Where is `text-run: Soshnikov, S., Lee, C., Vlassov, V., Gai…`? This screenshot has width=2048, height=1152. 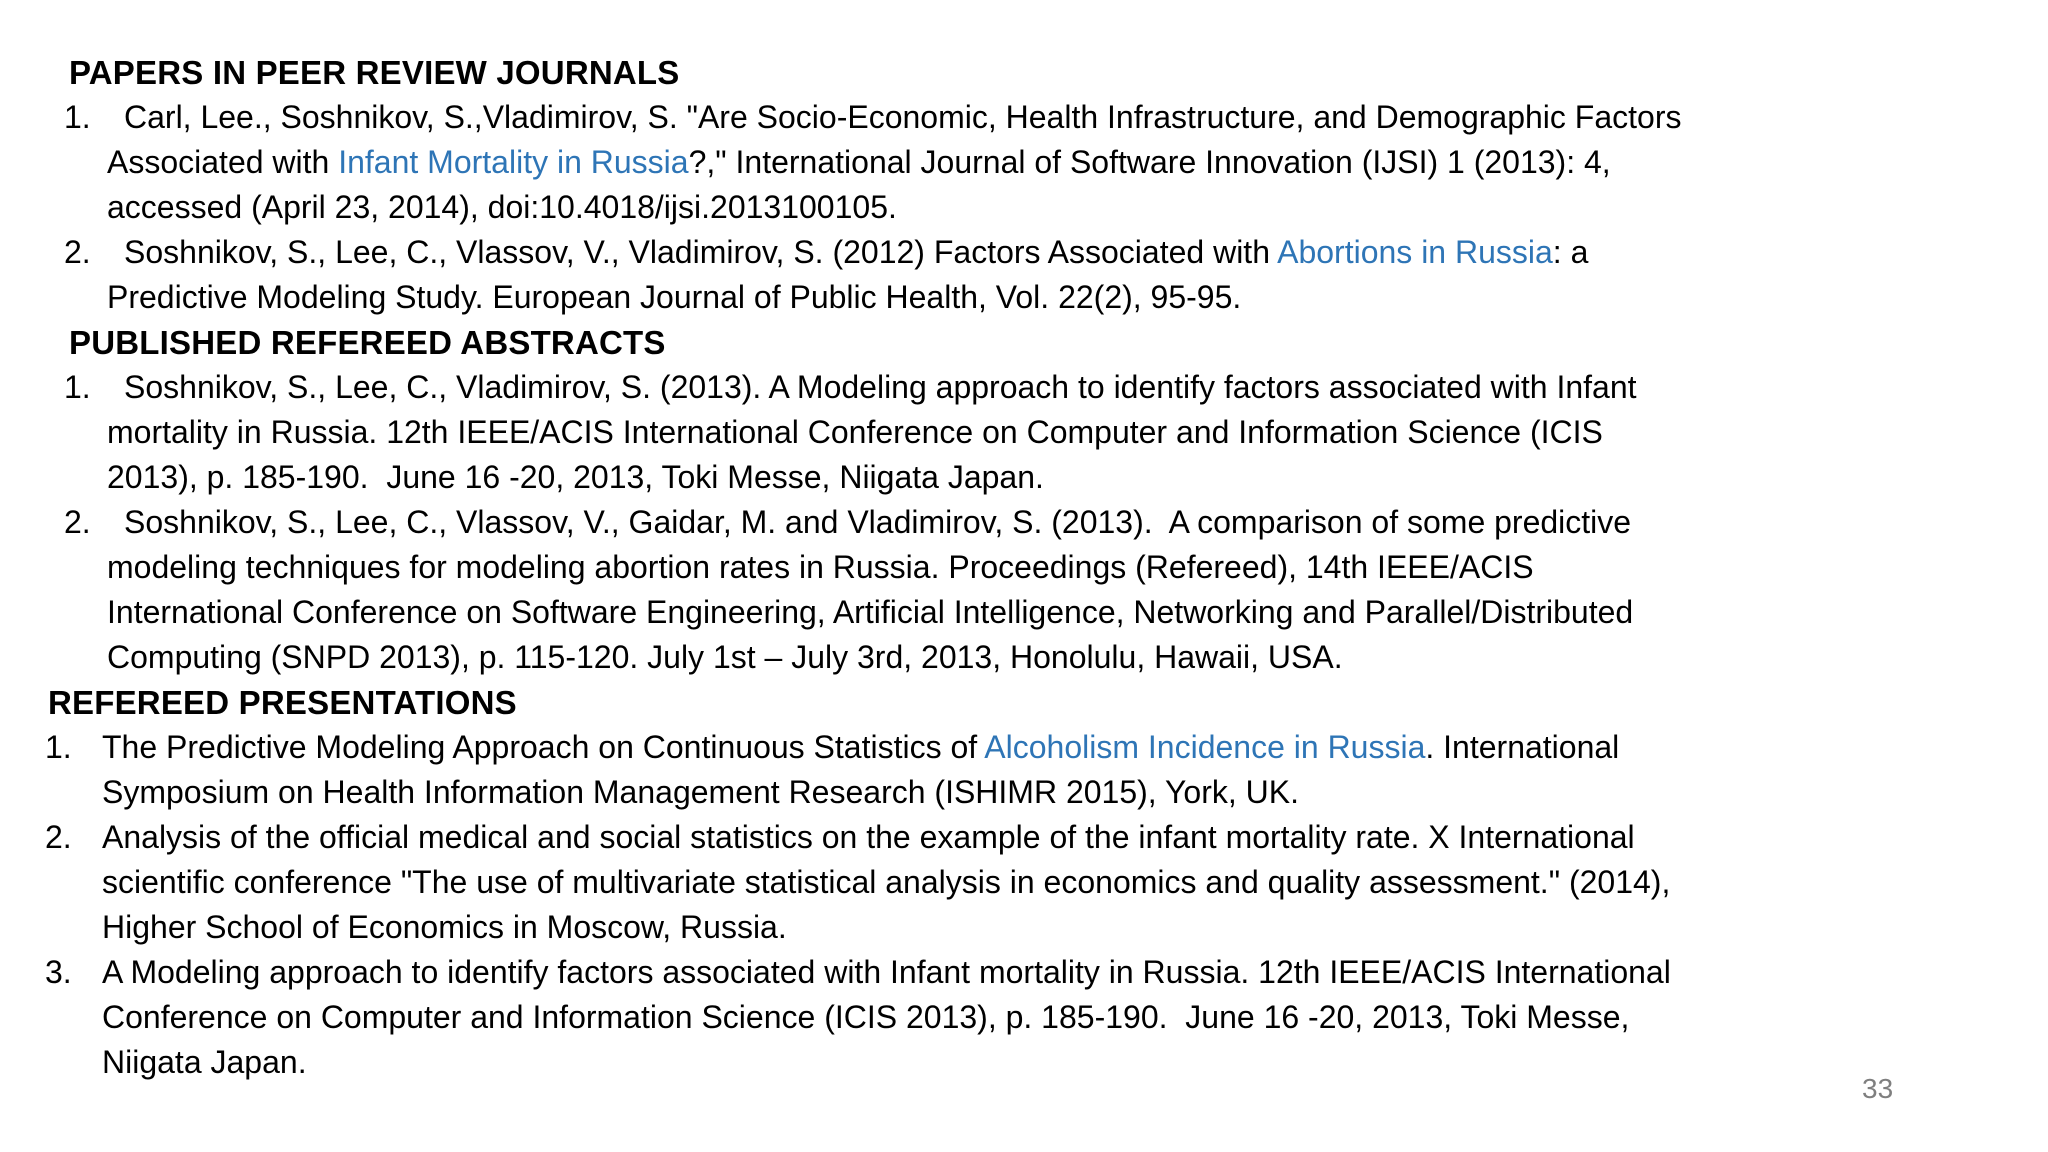
text-run: Soshnikov, S., Lee, C., Vlassov, V., Gai… is located at coordinates (878, 522).